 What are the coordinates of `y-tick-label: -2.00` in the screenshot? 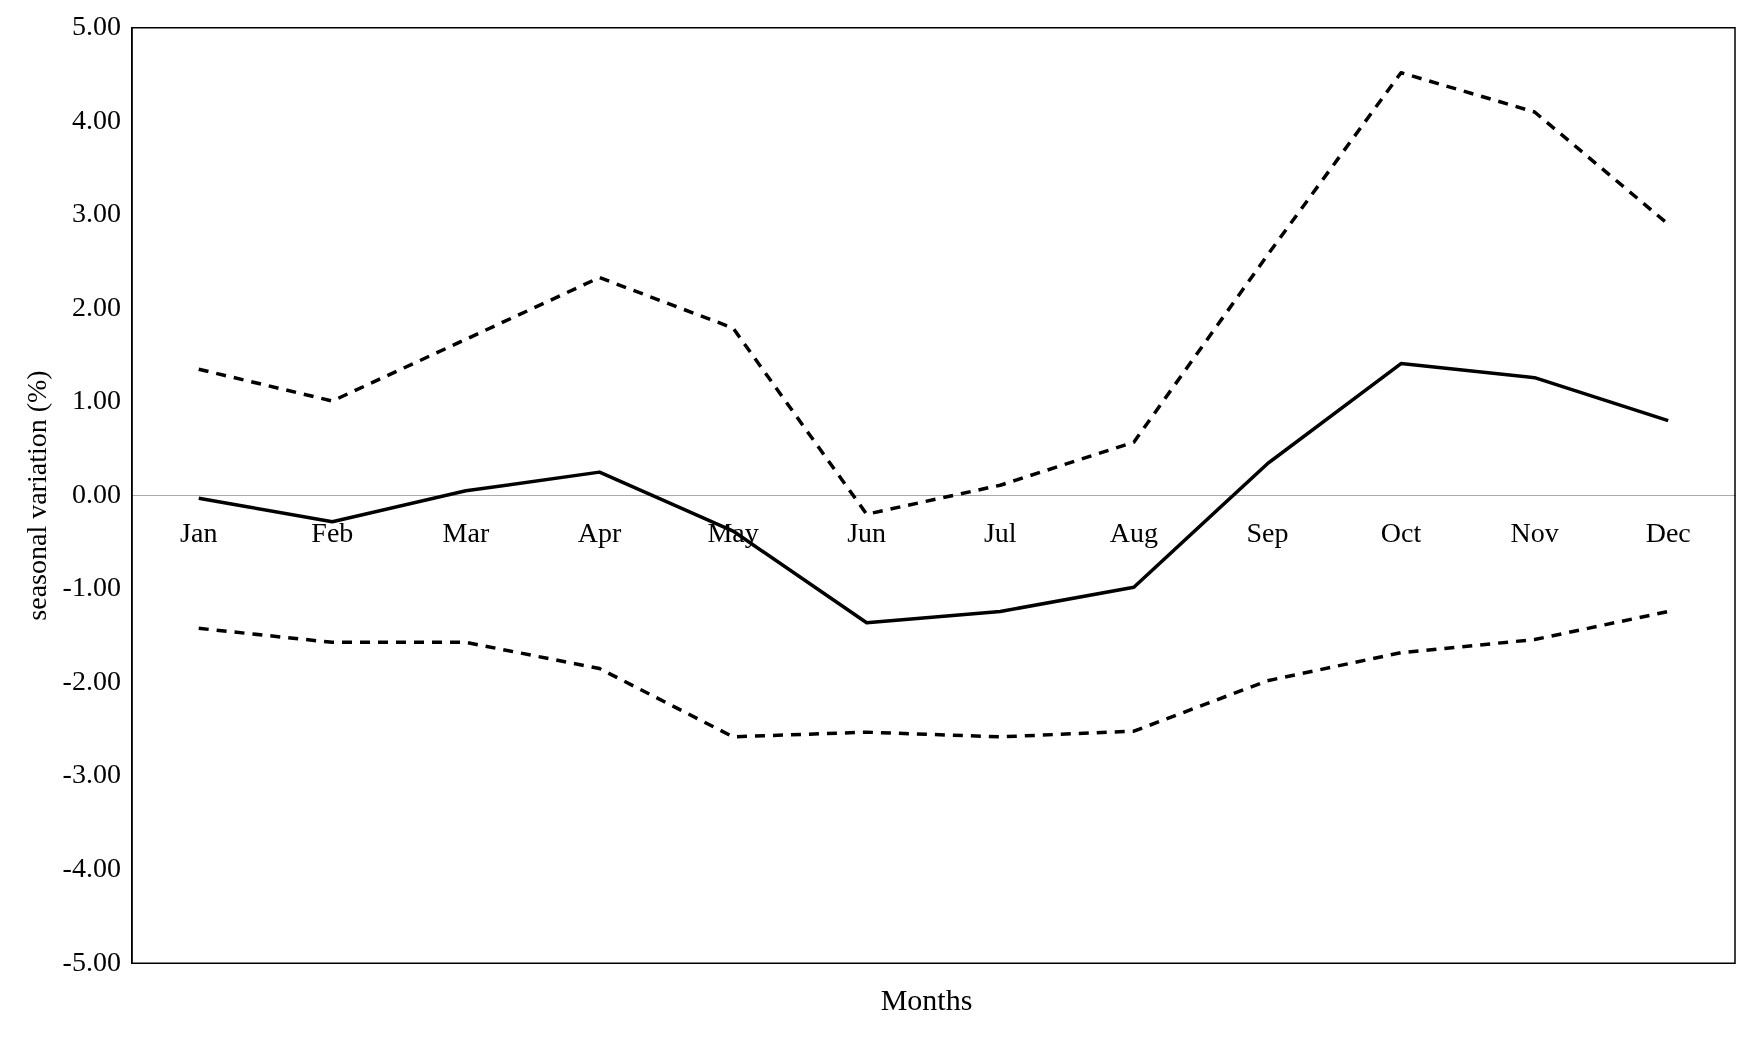 It's located at (91, 680).